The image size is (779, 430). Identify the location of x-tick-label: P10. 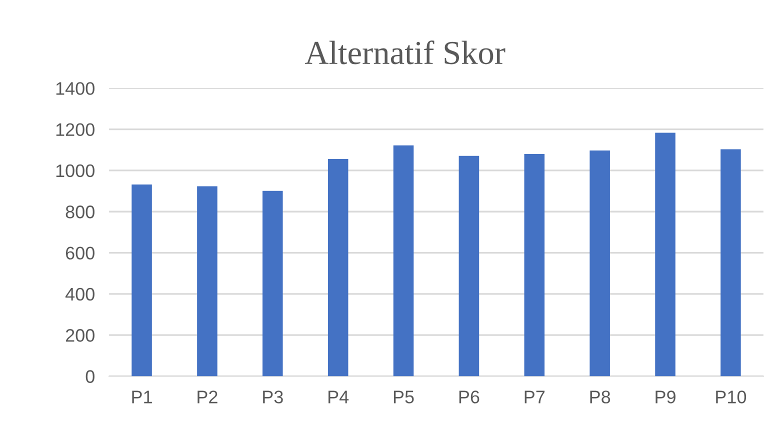
(731, 397).